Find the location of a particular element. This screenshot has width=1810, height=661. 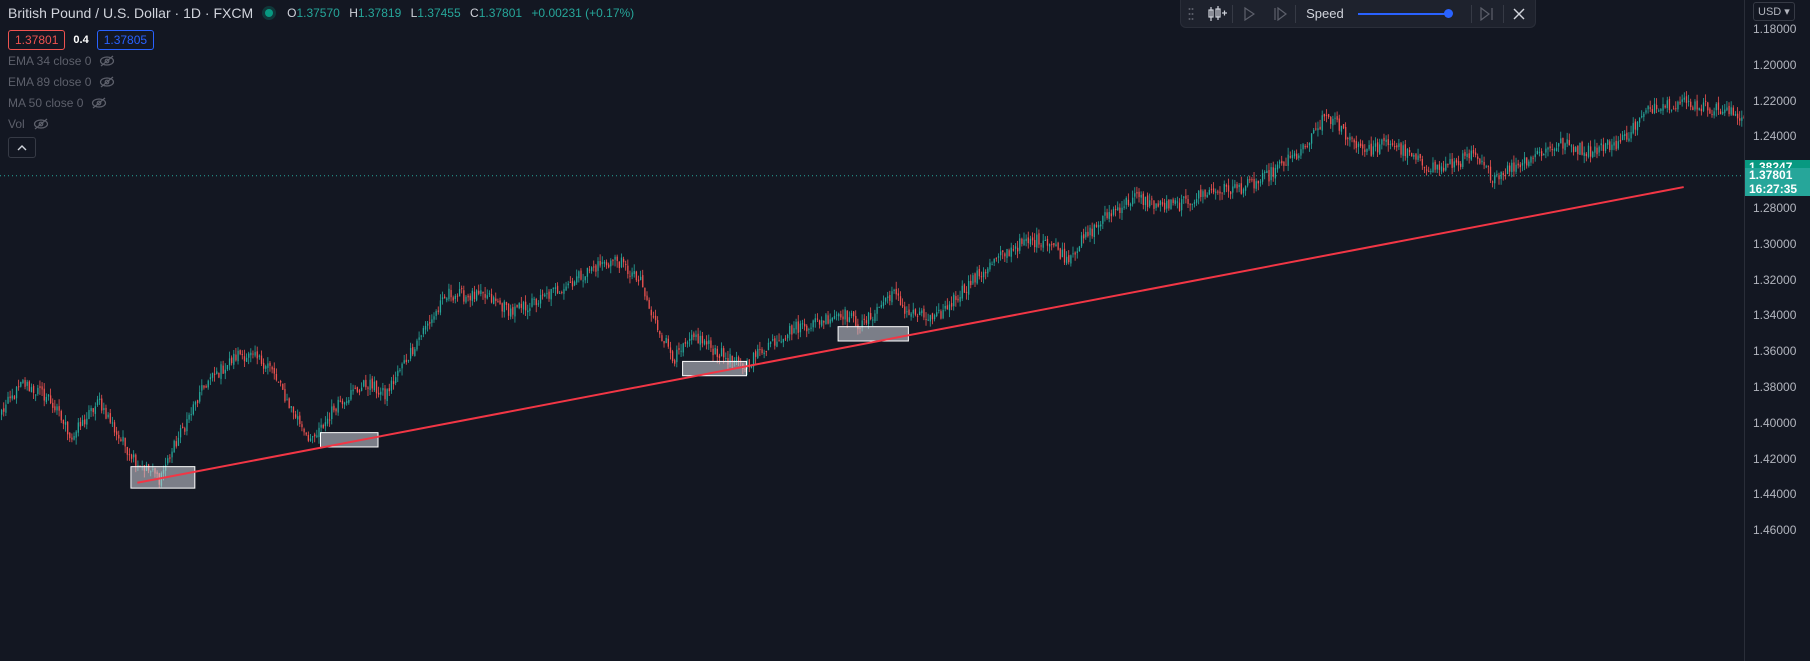

jump-to-realtime-button is located at coordinates (1487, 14).